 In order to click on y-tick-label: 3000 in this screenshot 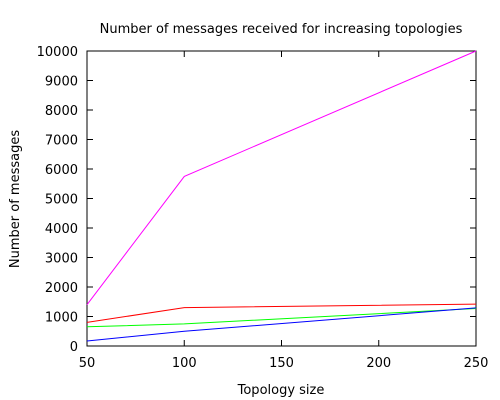, I will do `click(61, 259)`.